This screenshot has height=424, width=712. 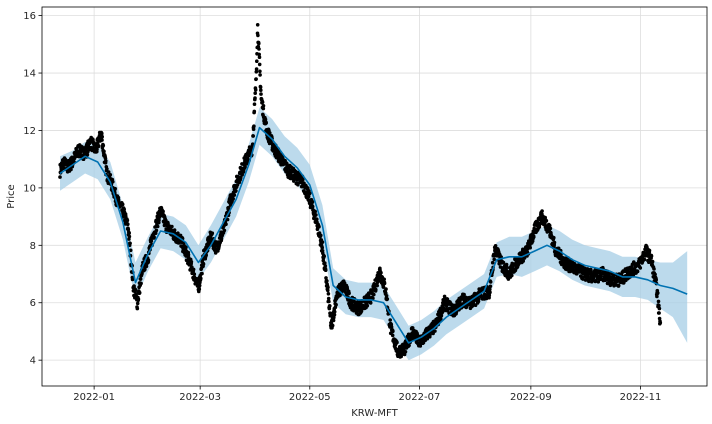 I want to click on x-tick-label: 2022-05, so click(x=310, y=397).